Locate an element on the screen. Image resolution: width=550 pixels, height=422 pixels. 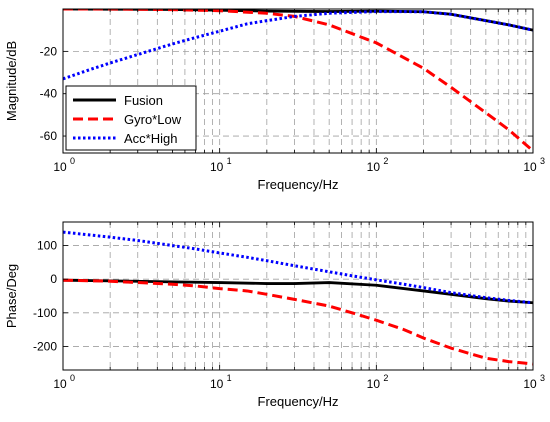
legend-box is located at coordinates (131, 118).